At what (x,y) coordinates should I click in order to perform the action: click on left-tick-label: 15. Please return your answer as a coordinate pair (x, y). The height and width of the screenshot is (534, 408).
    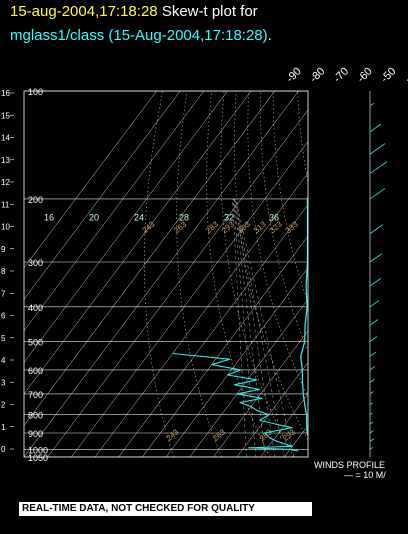
    Looking at the image, I should click on (5, 115).